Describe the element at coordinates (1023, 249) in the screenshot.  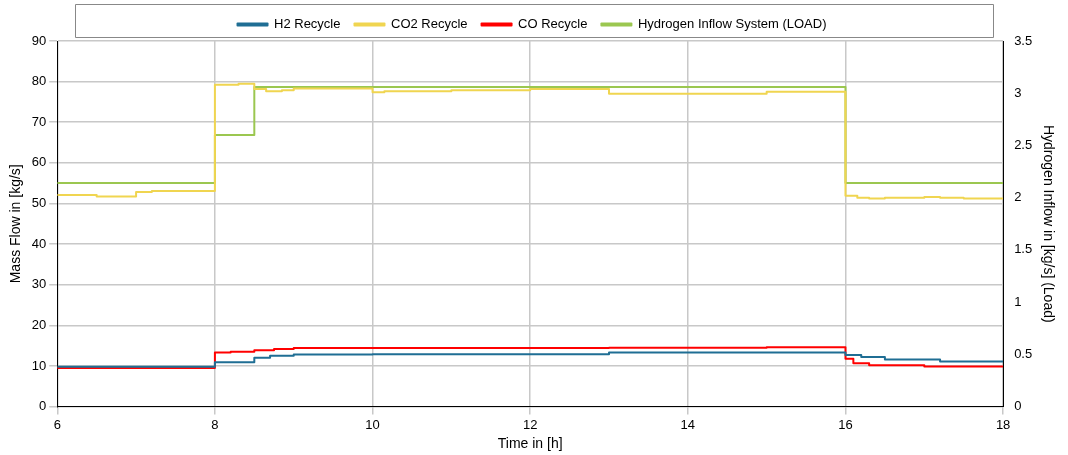
I see `y2-tick-label: 1.5` at that location.